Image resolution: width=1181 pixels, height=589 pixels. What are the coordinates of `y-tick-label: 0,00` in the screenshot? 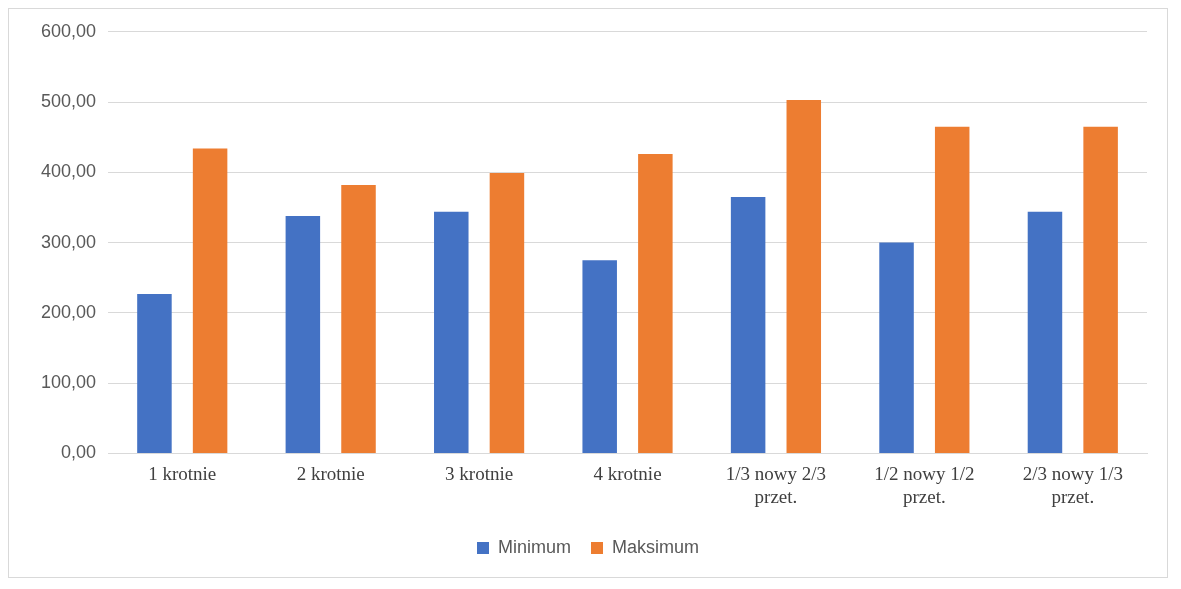 It's located at (79, 452).